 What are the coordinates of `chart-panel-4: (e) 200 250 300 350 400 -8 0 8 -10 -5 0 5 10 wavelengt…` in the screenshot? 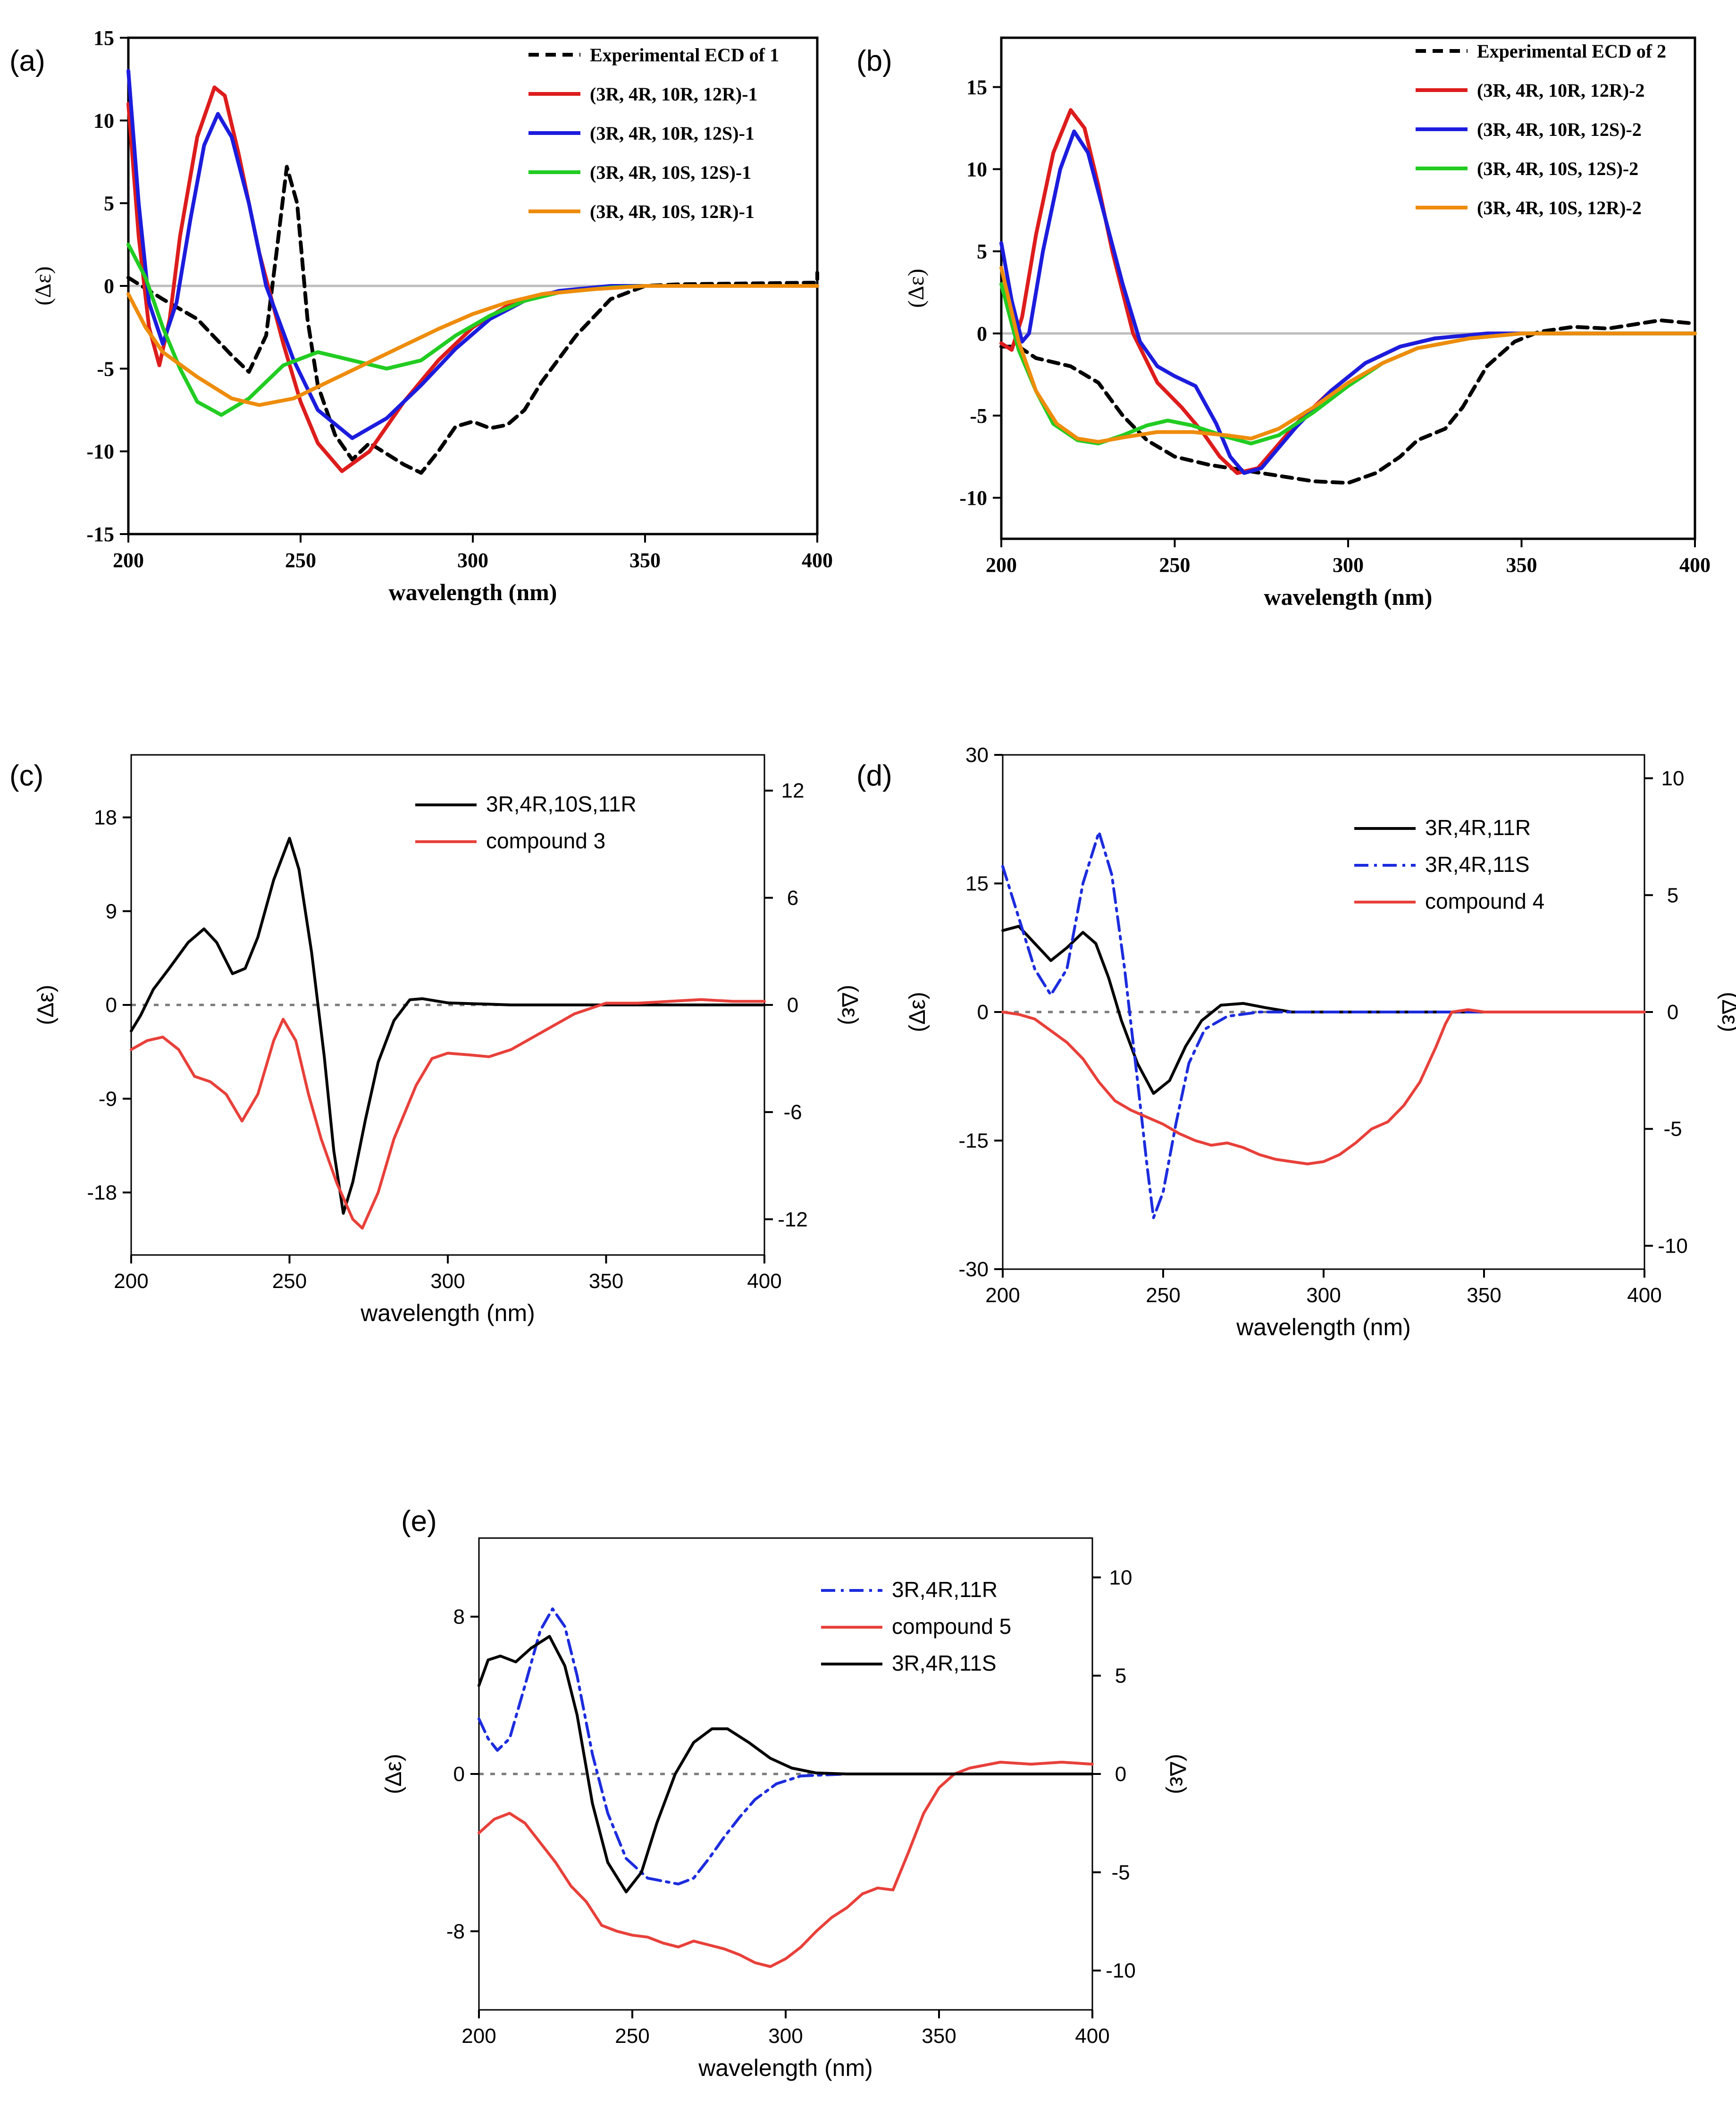 It's located at (785, 1793).